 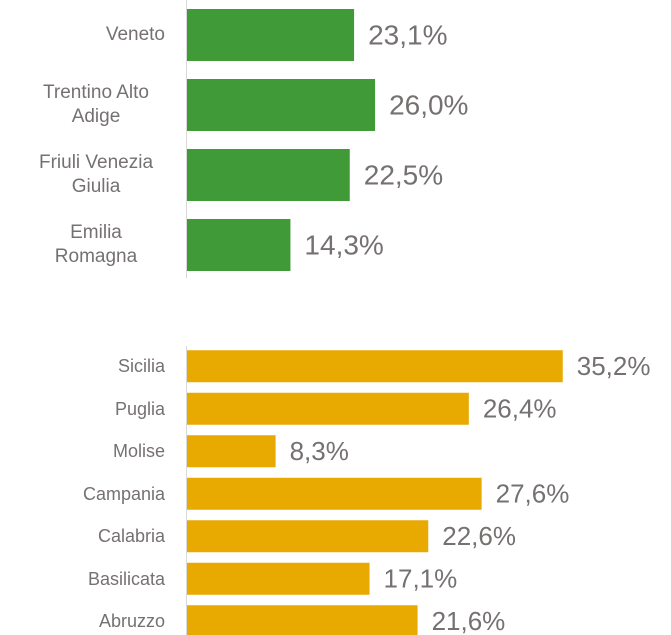 I want to click on category-text: Campania, so click(x=123, y=493).